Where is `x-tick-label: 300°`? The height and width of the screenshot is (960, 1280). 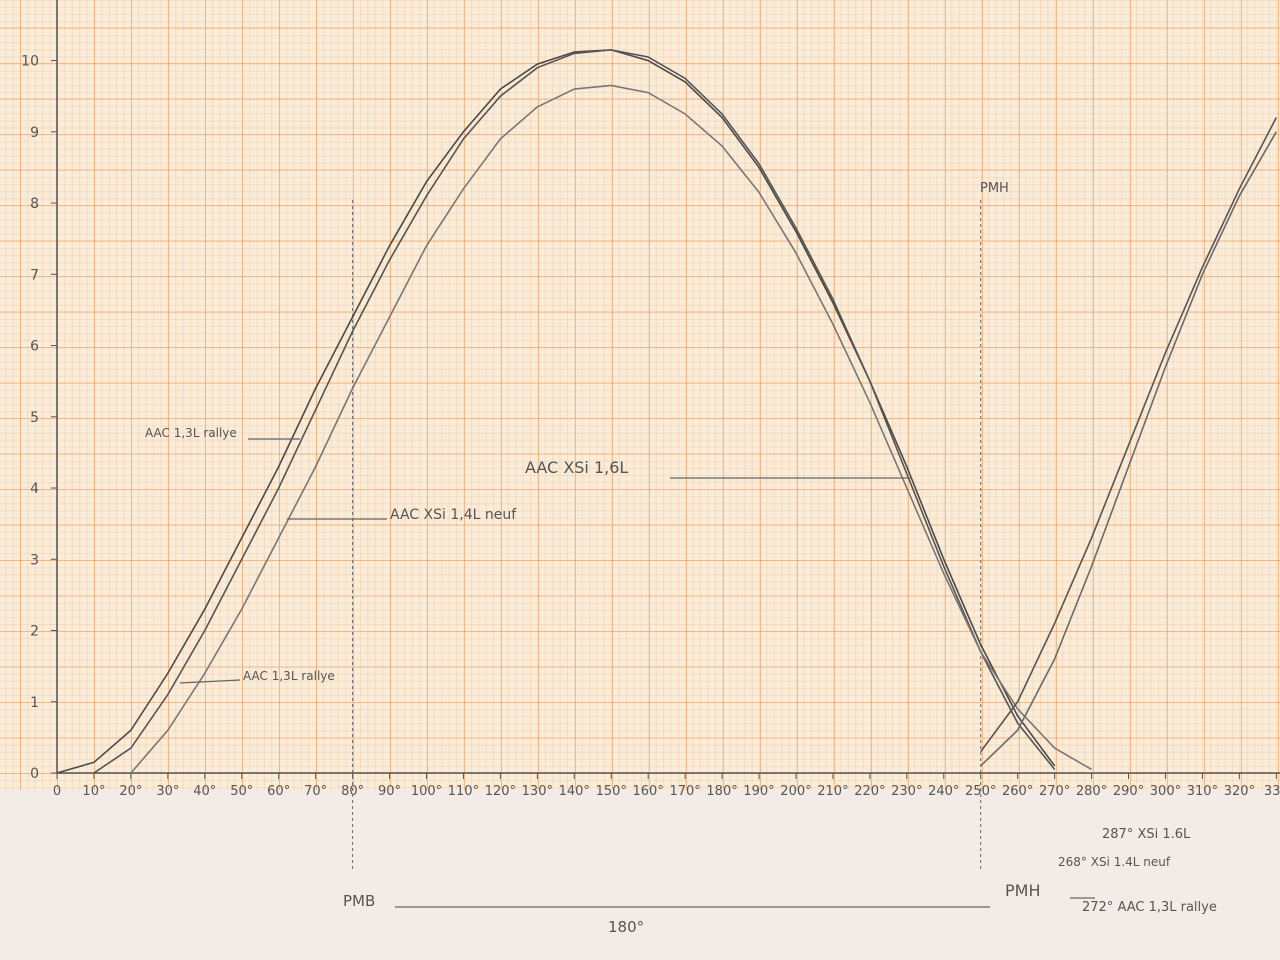
x-tick-label: 300° is located at coordinates (1165, 791).